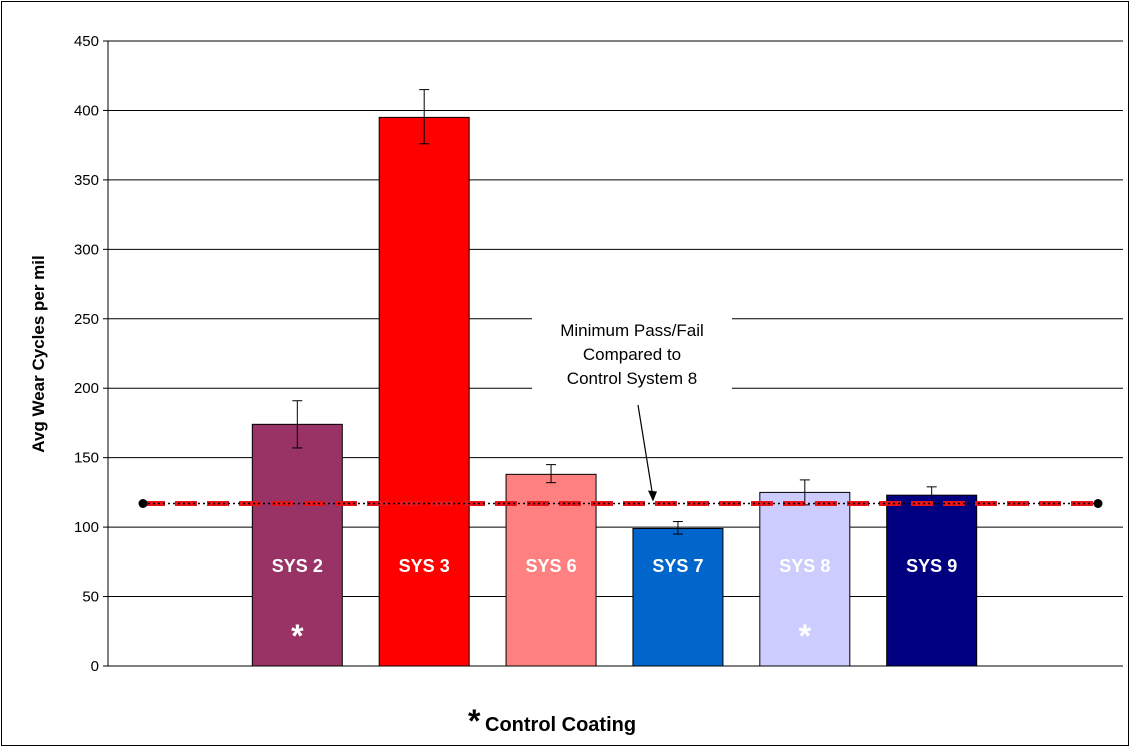  I want to click on y-tick-label: 0, so click(95, 666).